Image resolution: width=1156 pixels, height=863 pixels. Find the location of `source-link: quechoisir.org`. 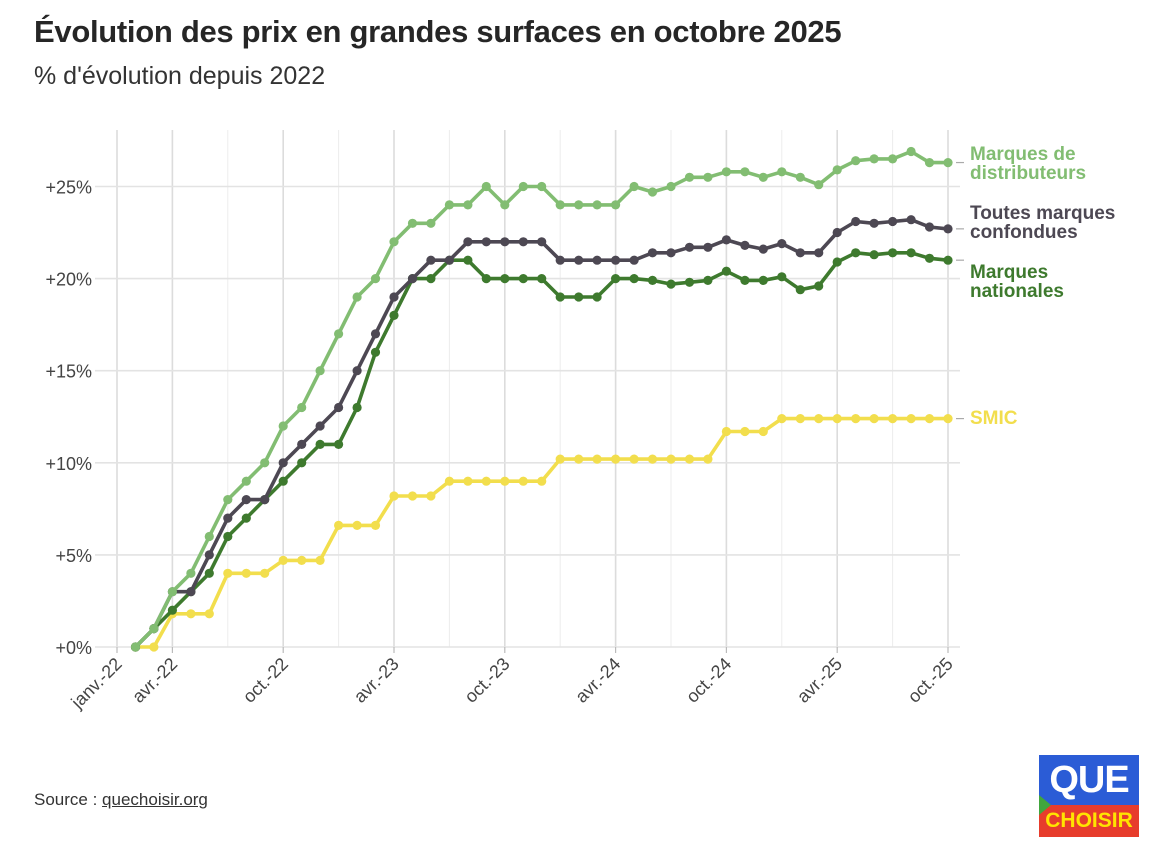

source-link: quechoisir.org is located at coordinates (155, 799).